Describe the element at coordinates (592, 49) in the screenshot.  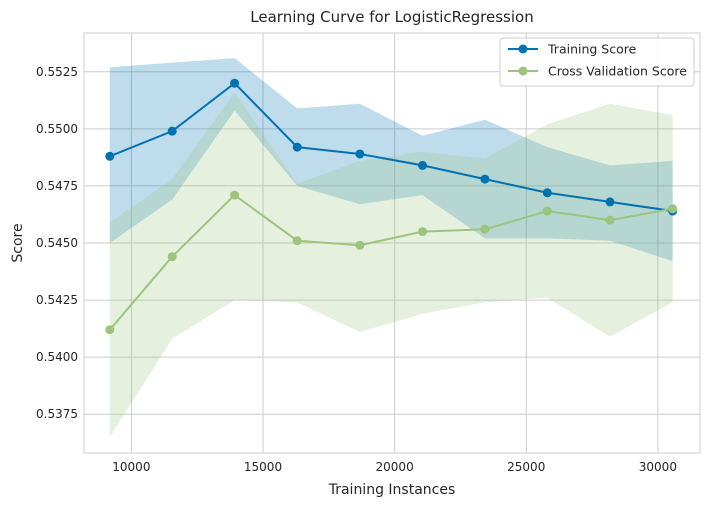
I see `legend-label: Training Score` at that location.